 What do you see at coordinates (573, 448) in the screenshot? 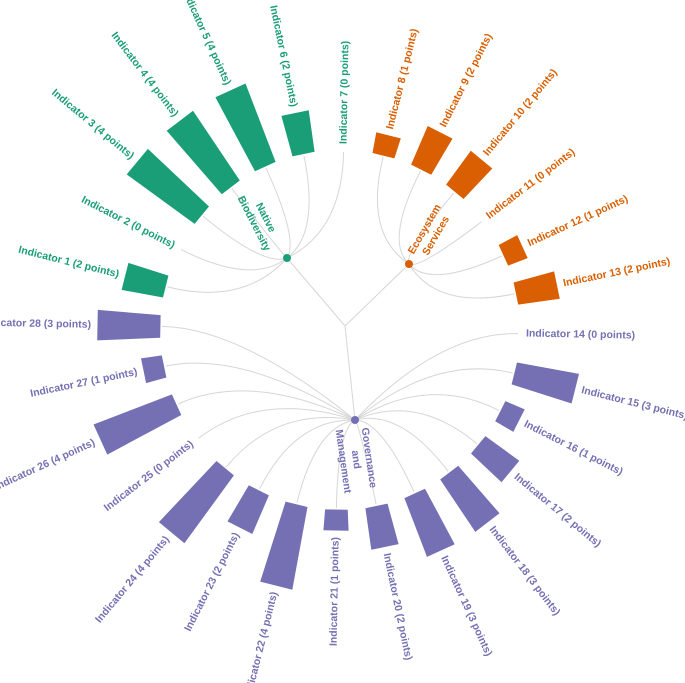
I see `bar-label-indicator-16: Indicator 16 (1 points)` at bounding box center [573, 448].